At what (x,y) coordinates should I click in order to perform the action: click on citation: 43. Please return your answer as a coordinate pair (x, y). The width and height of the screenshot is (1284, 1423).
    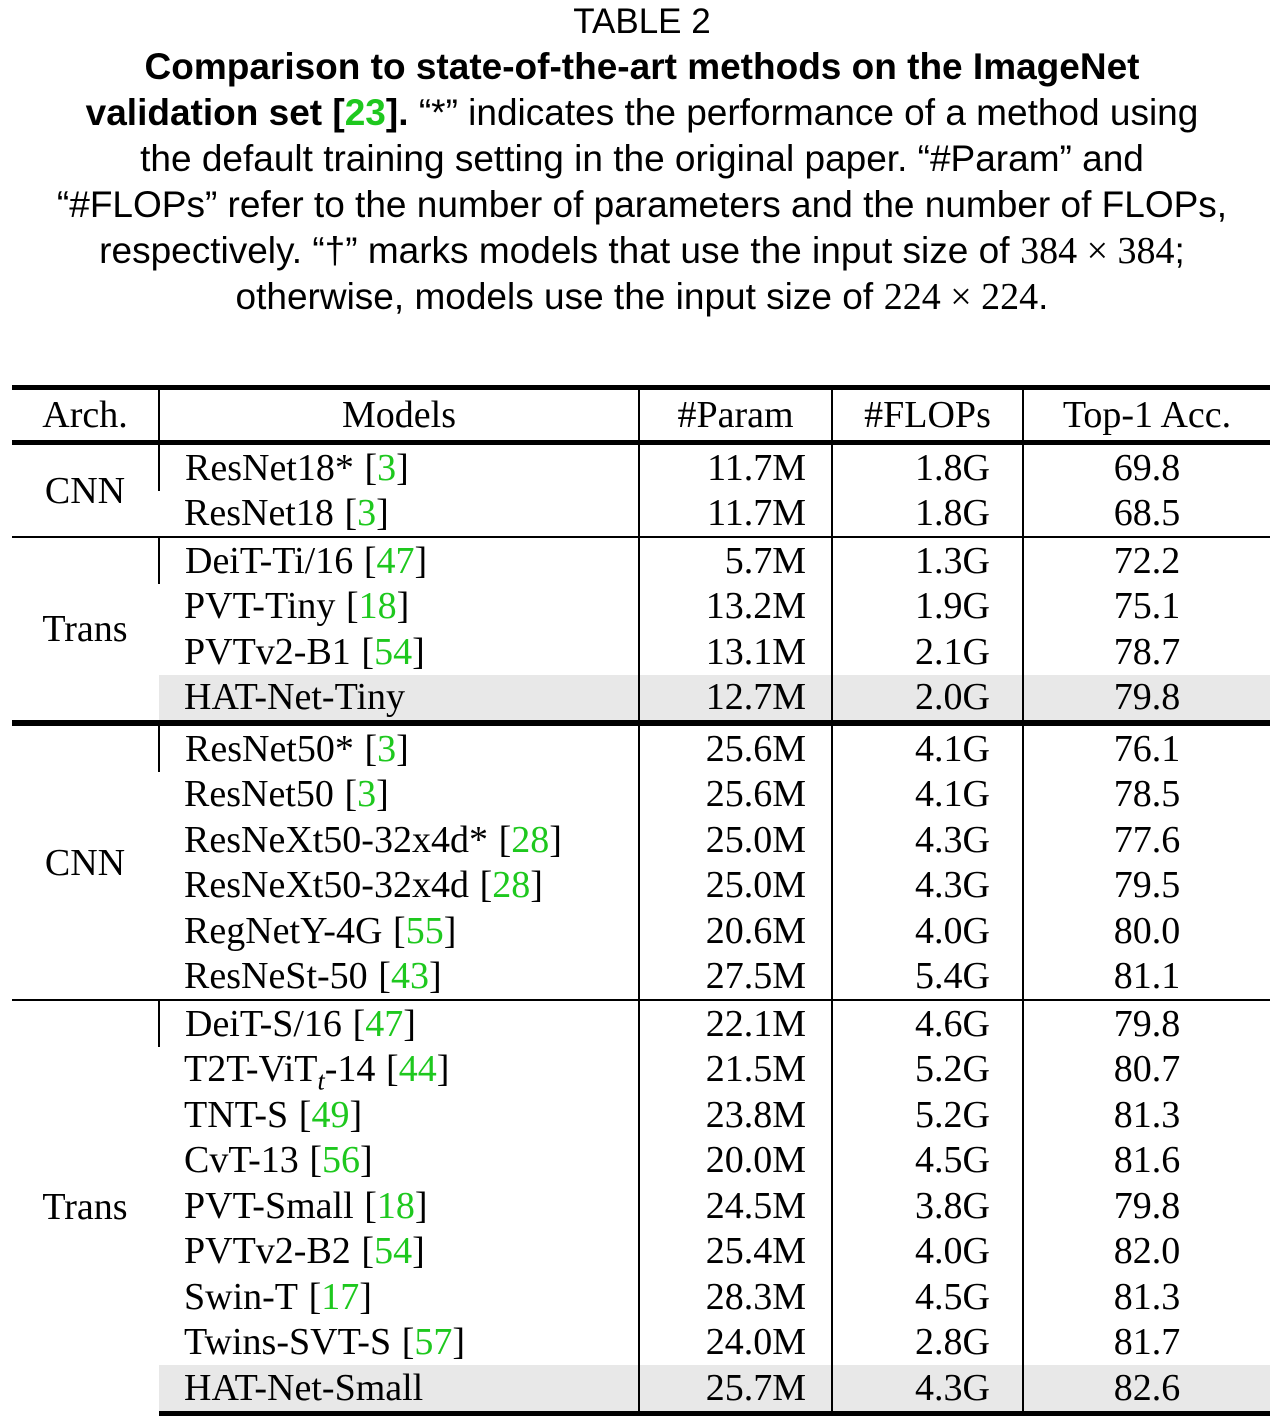
    Looking at the image, I should click on (409, 976).